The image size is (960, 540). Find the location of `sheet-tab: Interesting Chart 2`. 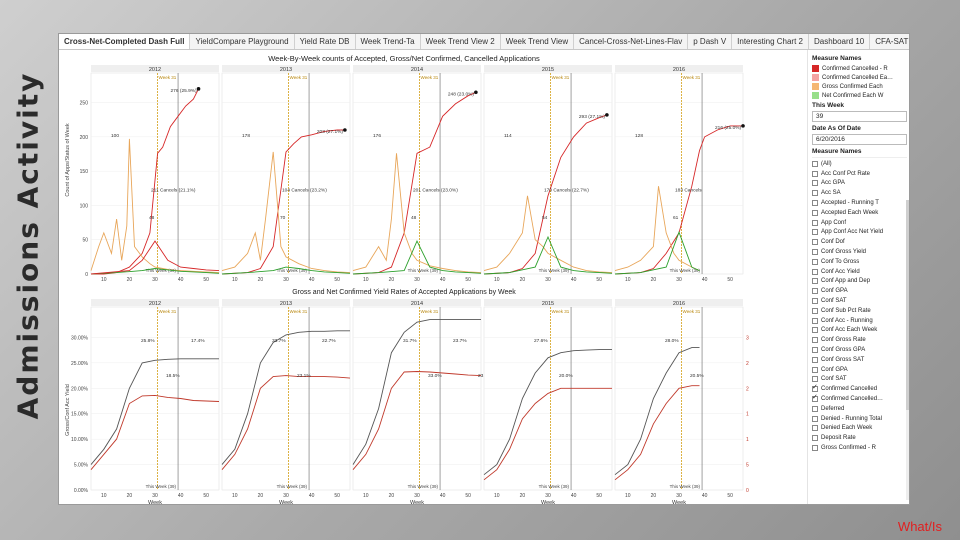

sheet-tab: Interesting Chart 2 is located at coordinates (770, 41).